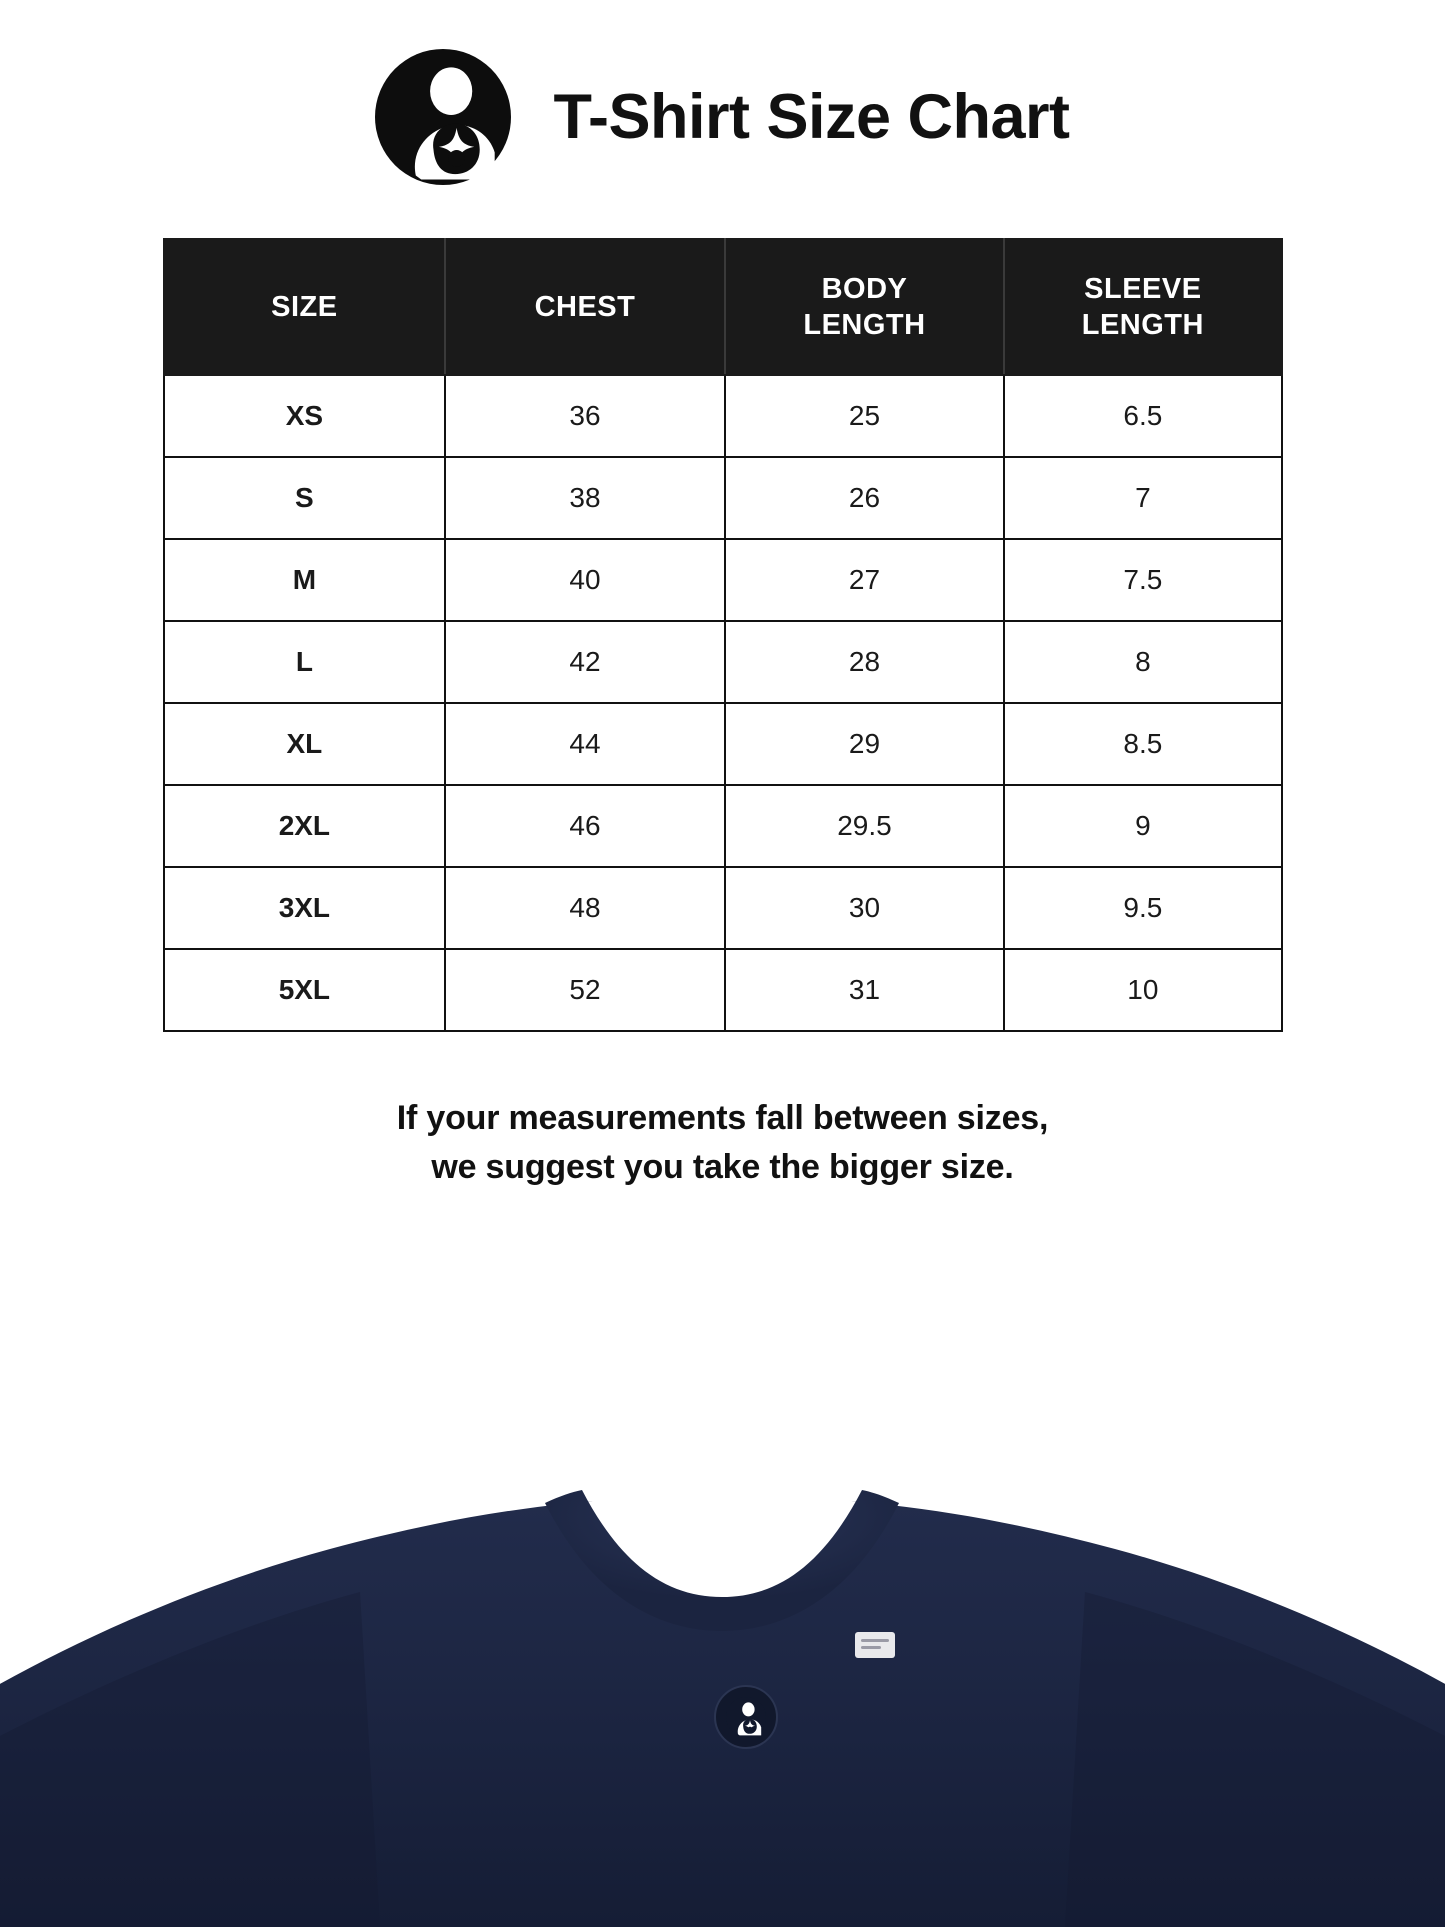 The image size is (1445, 1927). I want to click on cell-sleeve-length: 7.5, so click(1143, 580).